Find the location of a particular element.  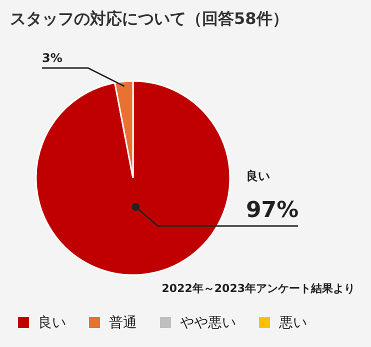

legend-label: やや悪い is located at coordinates (208, 323).